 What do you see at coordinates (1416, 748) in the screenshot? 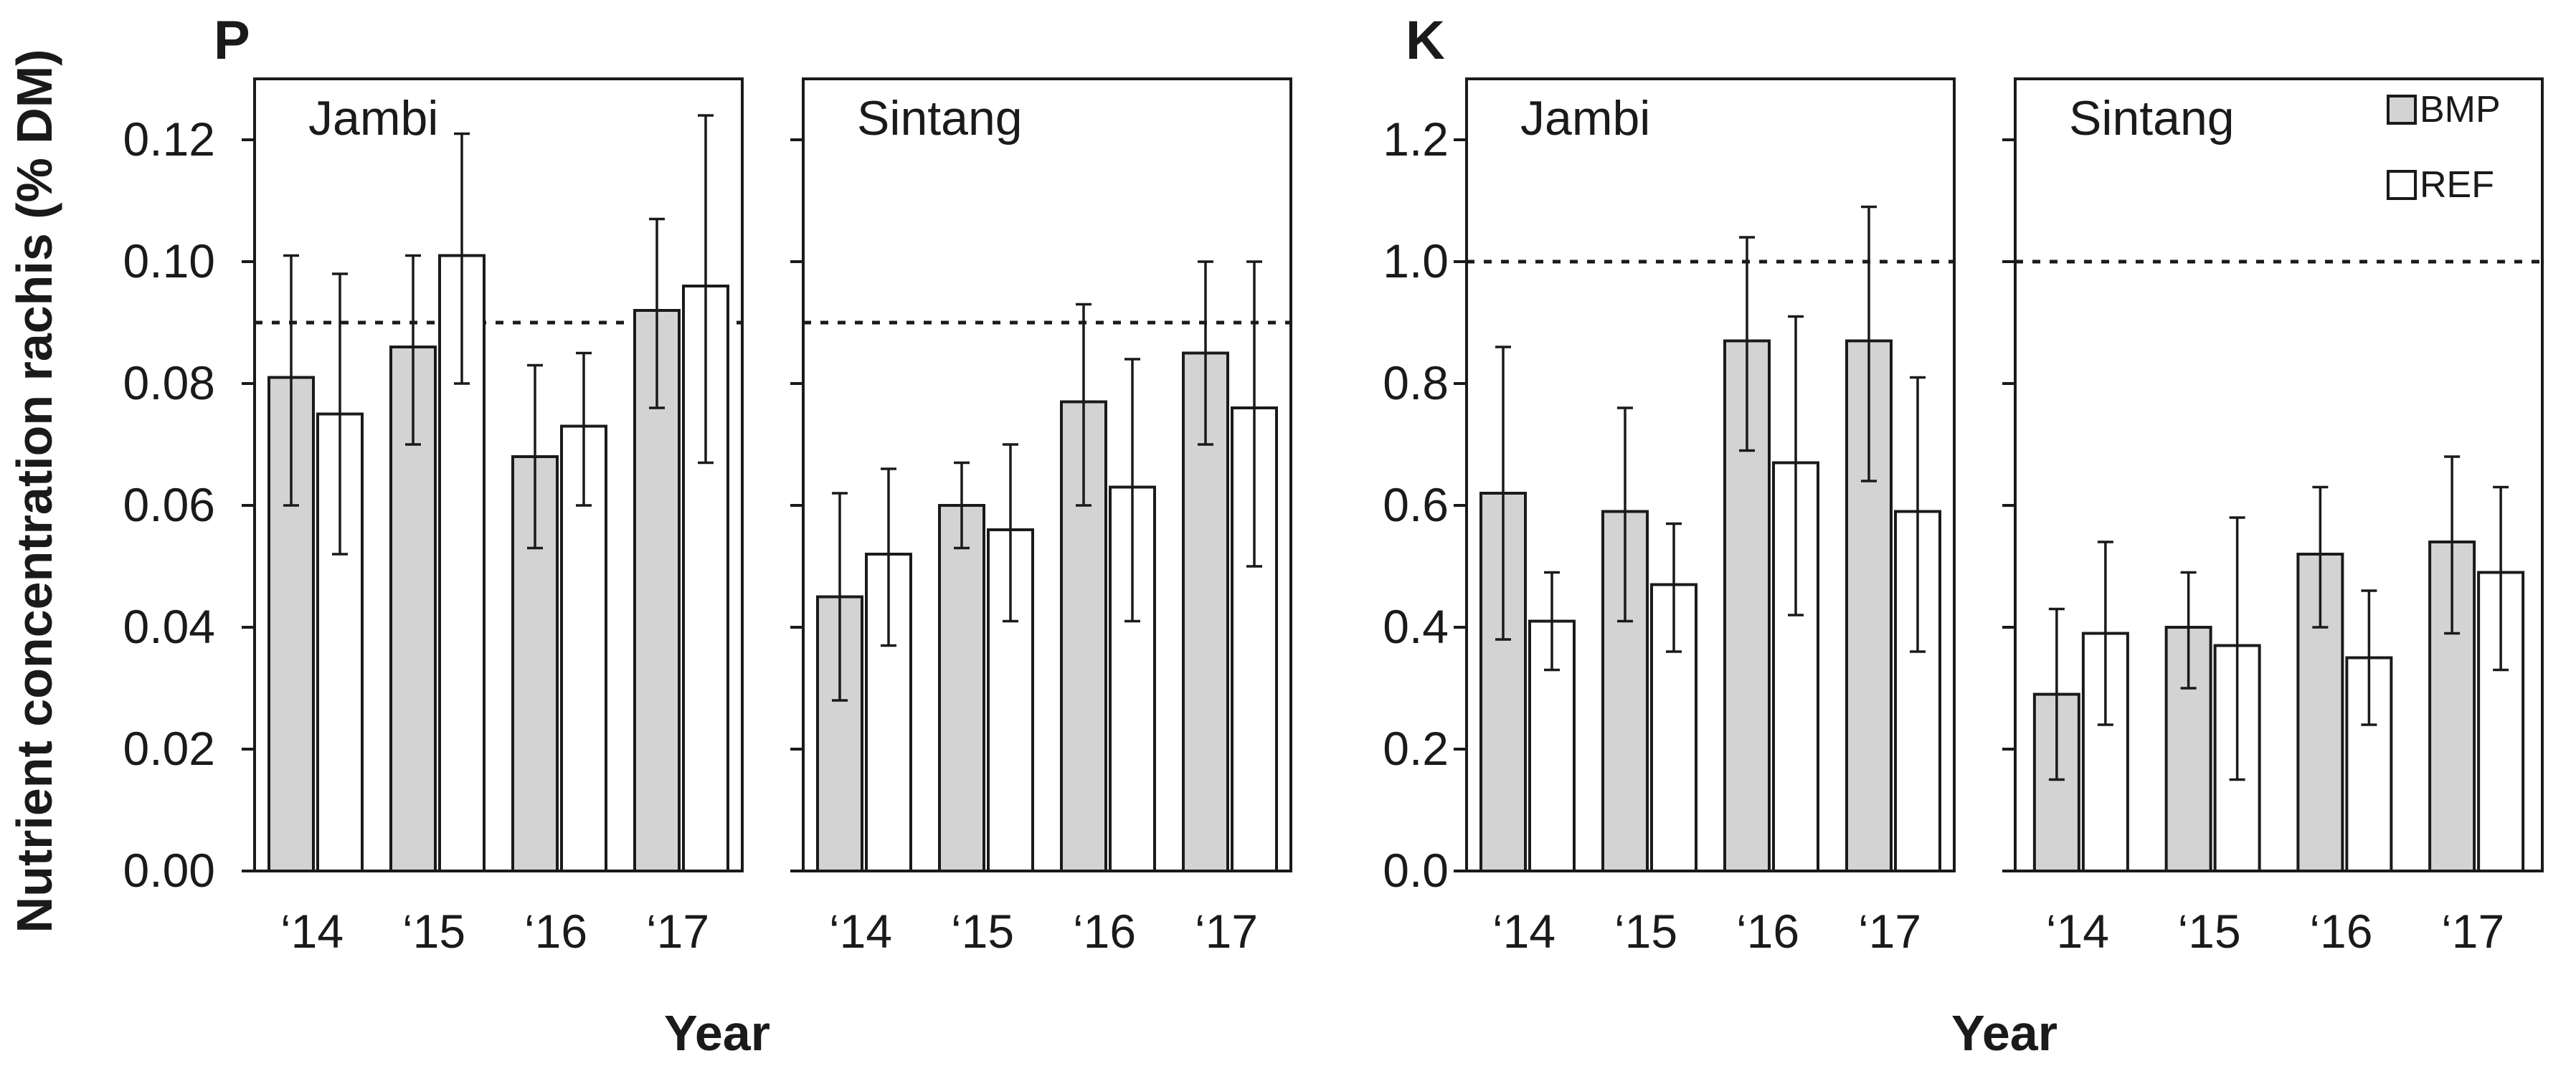
I see `y-tick-label: 0.2` at bounding box center [1416, 748].